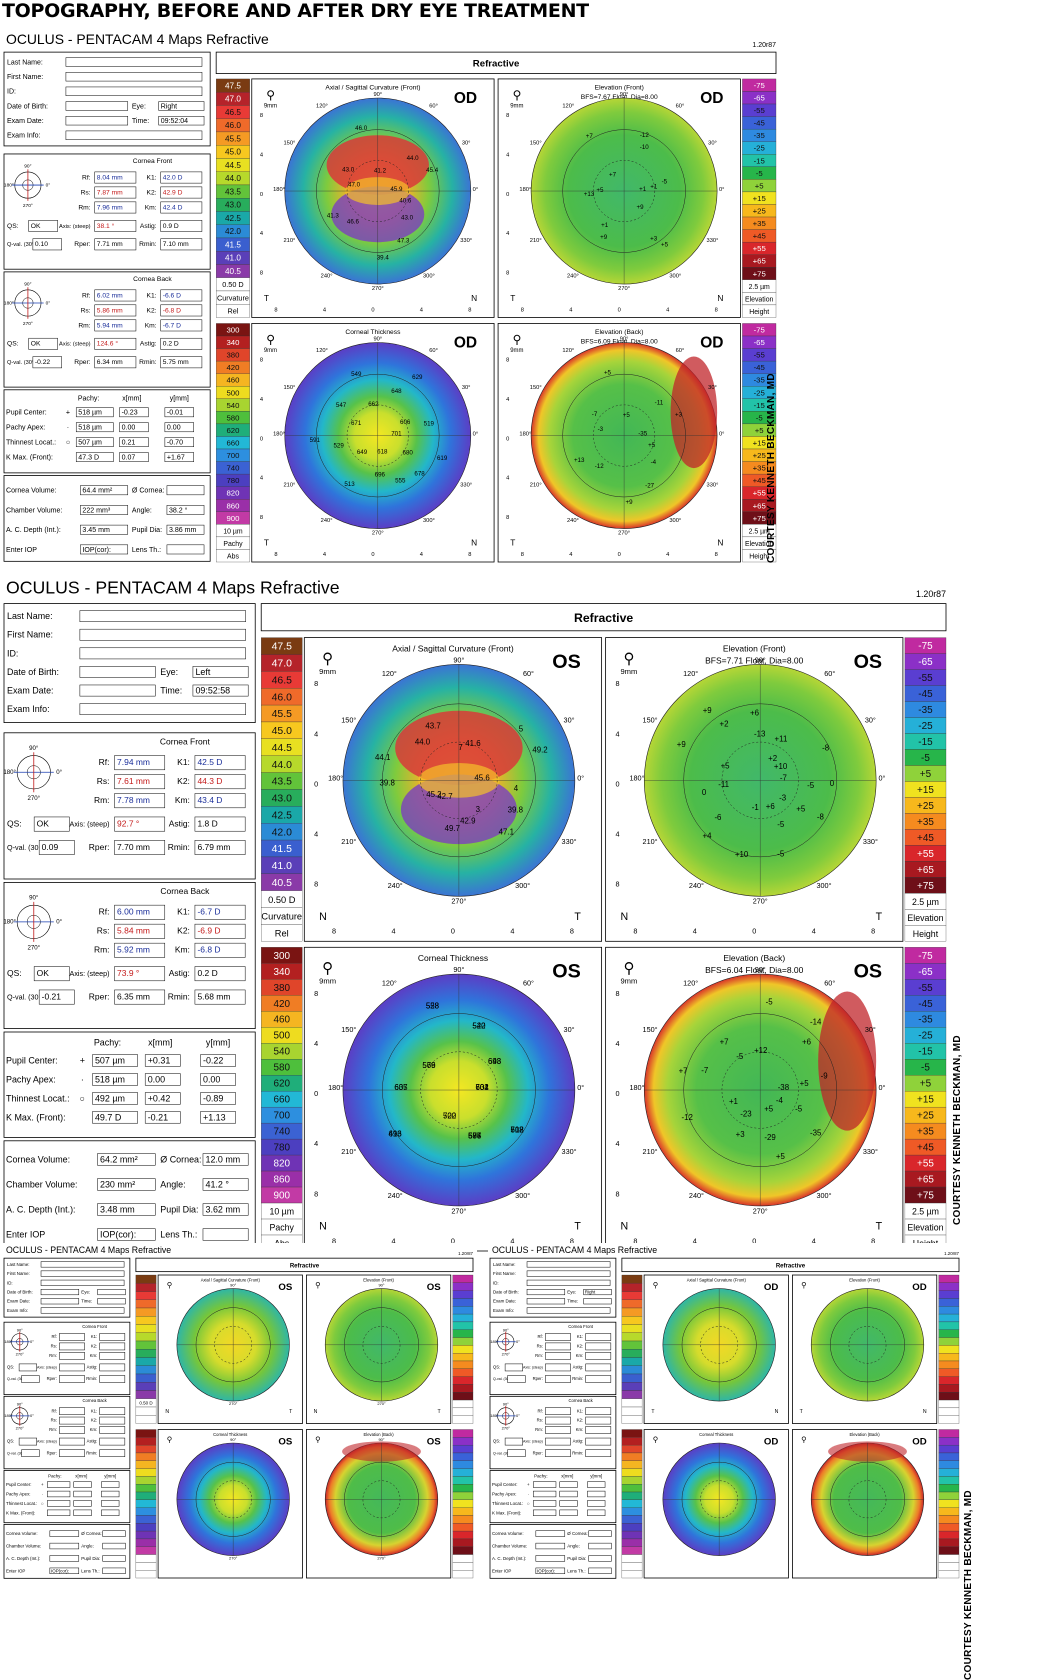  I want to click on map-value: 45.2, so click(433, 794).